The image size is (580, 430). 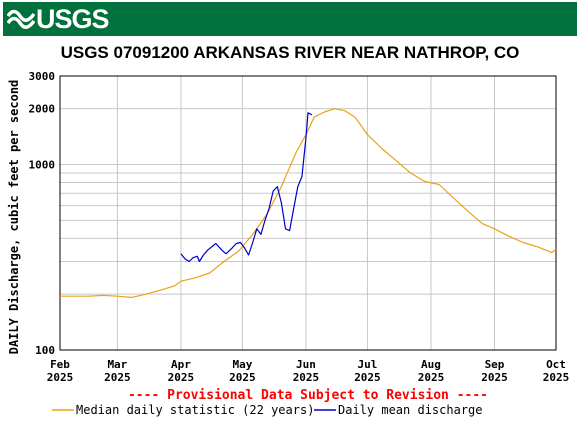 I want to click on x-tick-month: Aug, so click(x=431, y=364).